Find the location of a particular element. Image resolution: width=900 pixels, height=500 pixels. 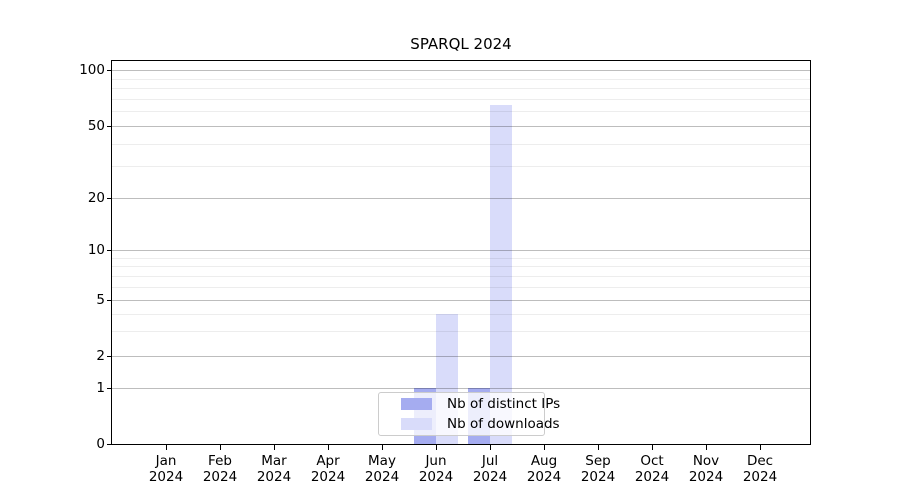

x-tick-label-jan: Jan 2024 is located at coordinates (166, 469).